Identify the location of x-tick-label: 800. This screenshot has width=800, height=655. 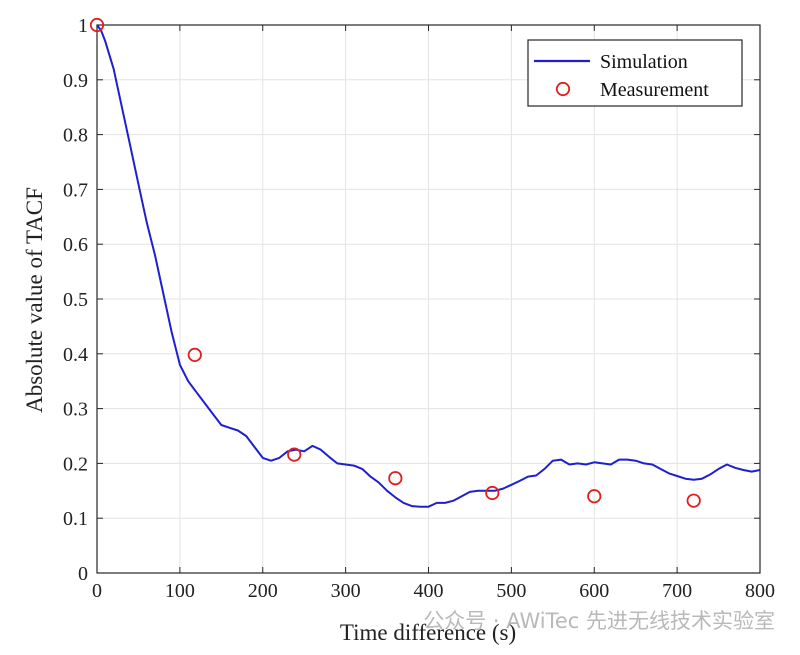
(760, 591).